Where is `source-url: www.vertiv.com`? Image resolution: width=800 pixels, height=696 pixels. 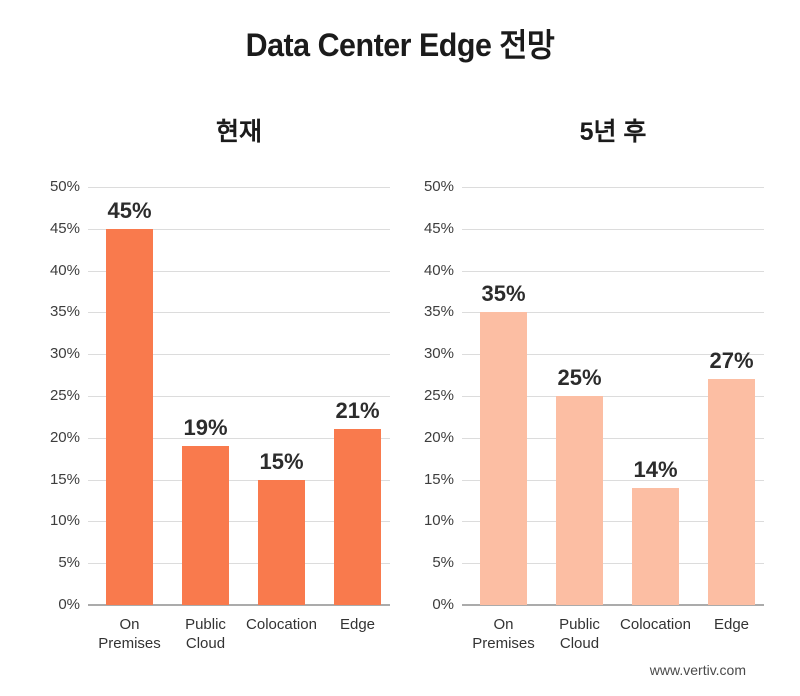
source-url: www.vertiv.com is located at coordinates (697, 670).